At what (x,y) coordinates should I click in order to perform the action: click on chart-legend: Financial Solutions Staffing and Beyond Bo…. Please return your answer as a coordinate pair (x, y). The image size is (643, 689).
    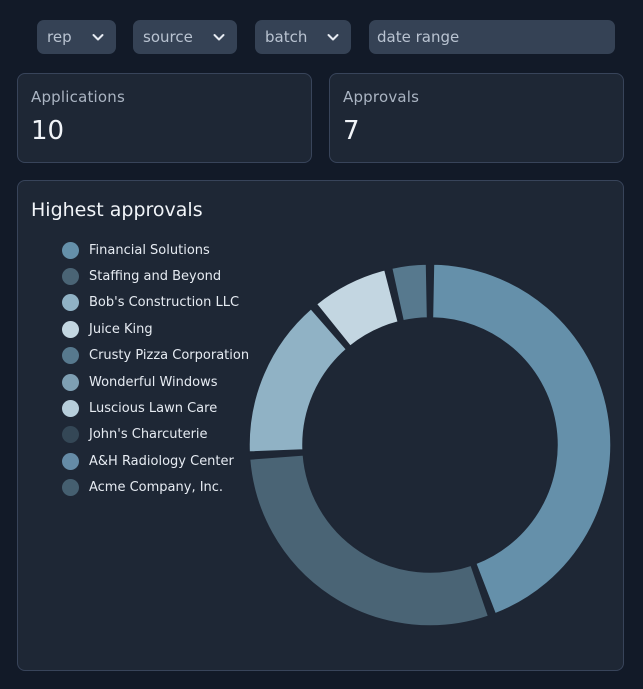
    Looking at the image, I should click on (155, 369).